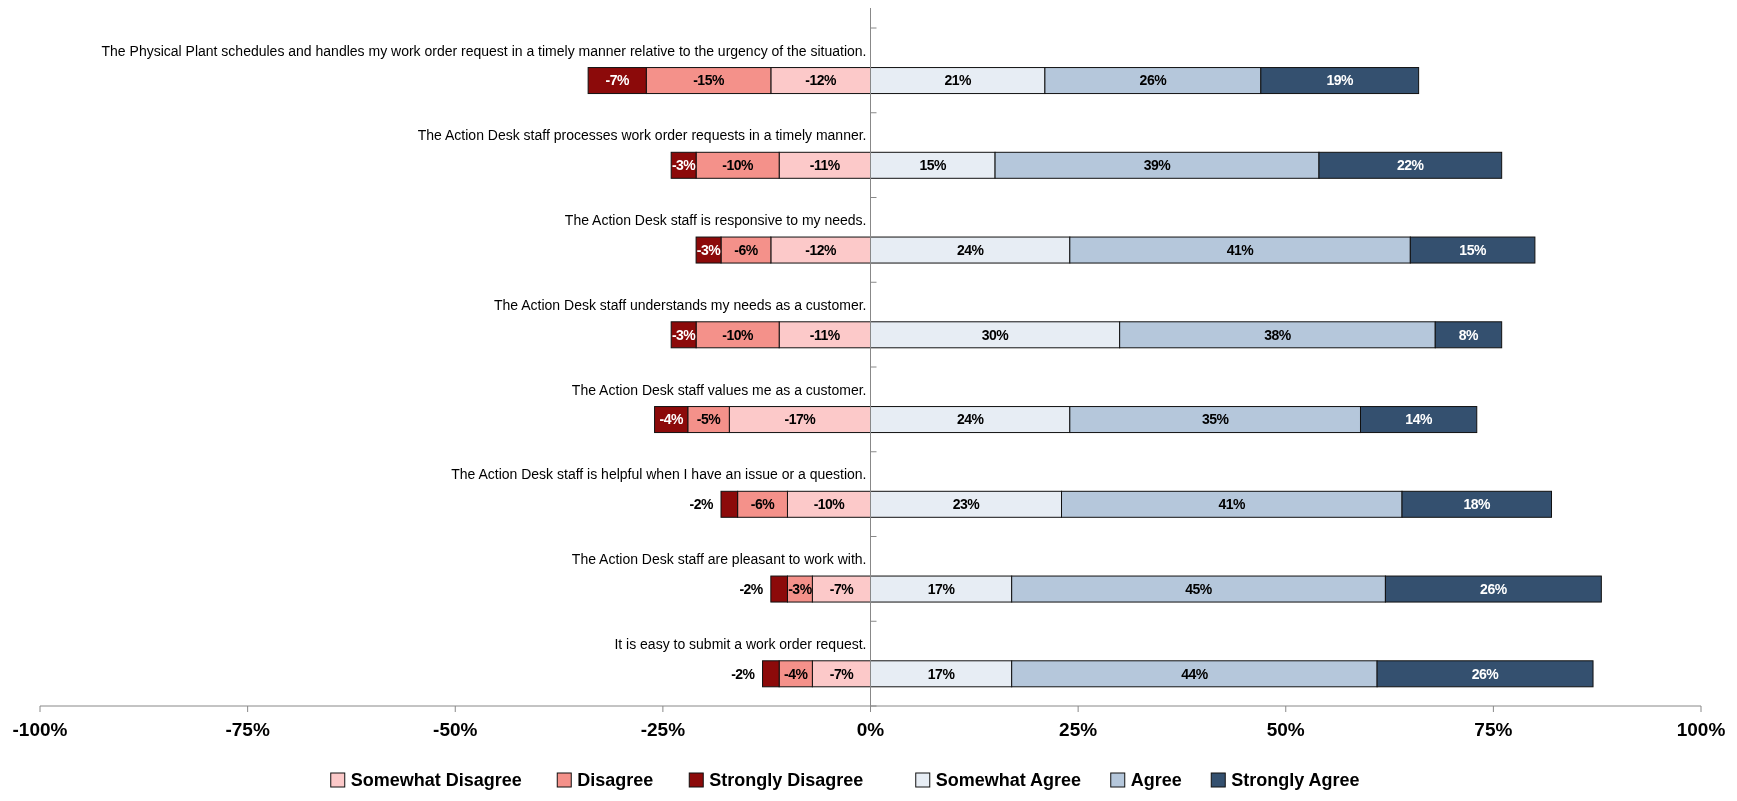  What do you see at coordinates (1411, 165) in the screenshot?
I see `data-label: 22%` at bounding box center [1411, 165].